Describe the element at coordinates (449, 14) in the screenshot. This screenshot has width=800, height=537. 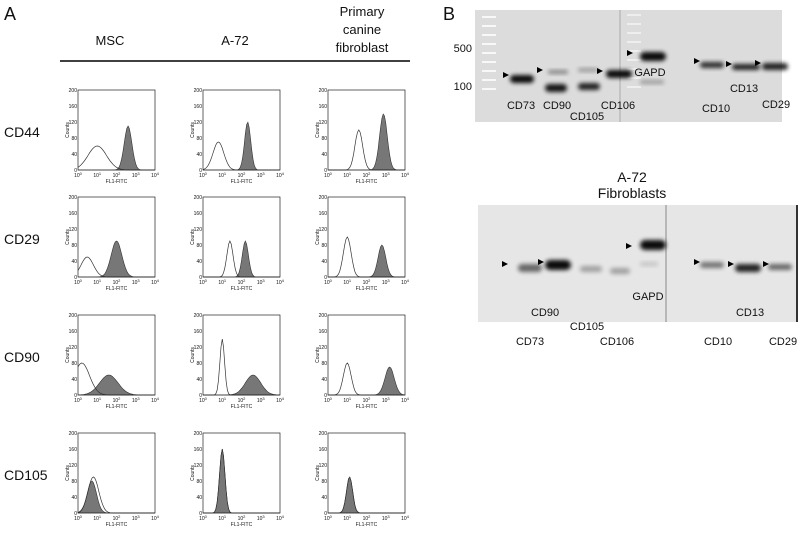
I see `panel-label: B` at that location.